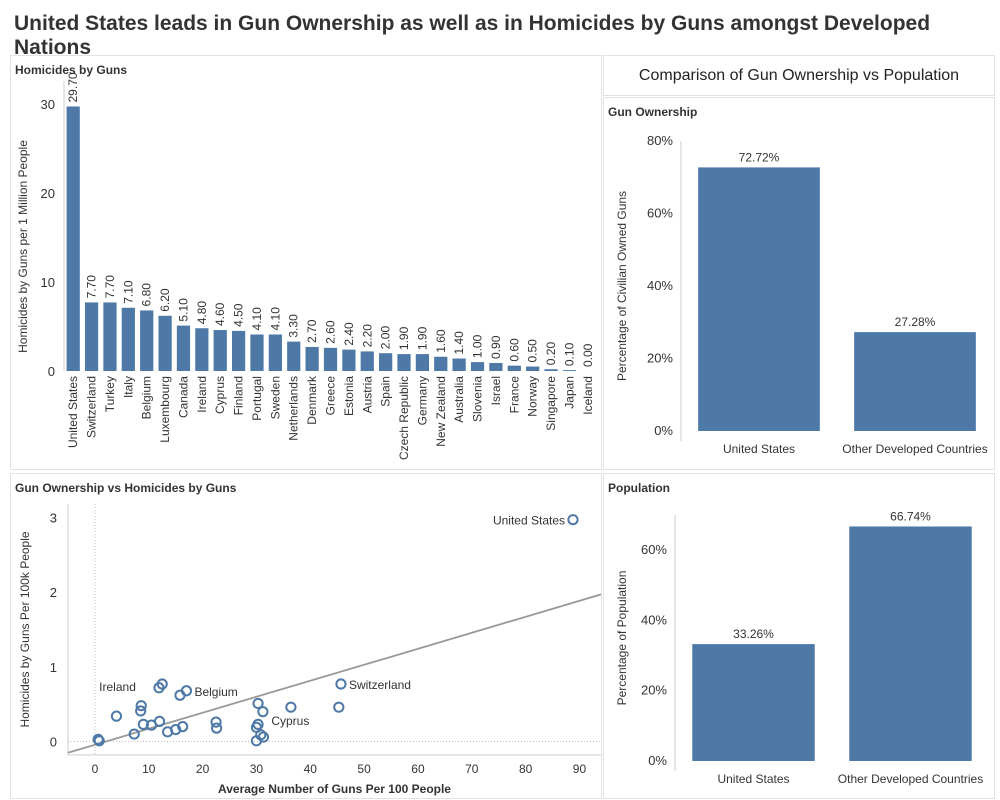 This screenshot has height=800, width=1000. What do you see at coordinates (349, 334) in the screenshot?
I see `bar-value-label: 2.40` at bounding box center [349, 334].